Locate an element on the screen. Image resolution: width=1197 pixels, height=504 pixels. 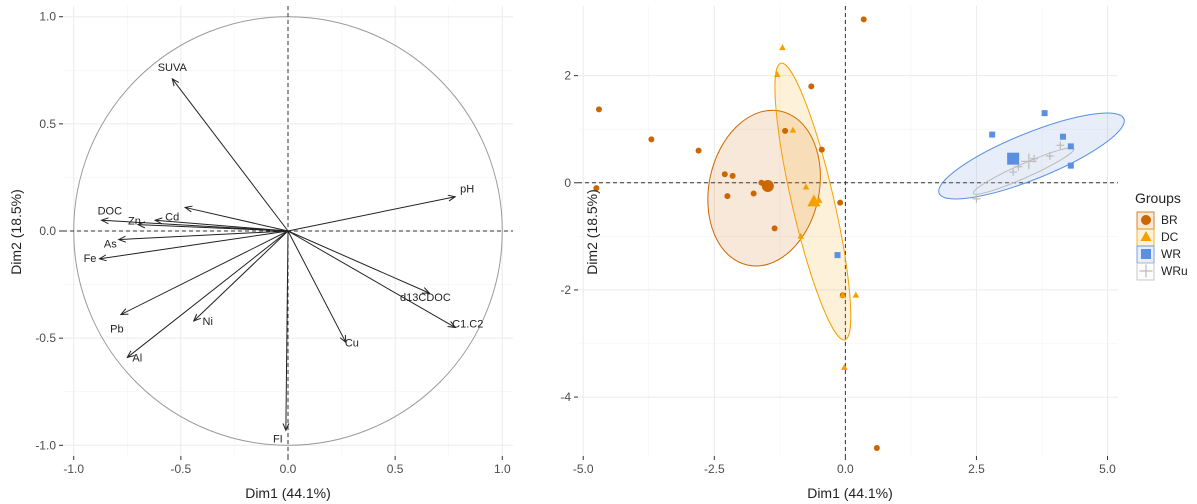
vector-arrow-unlabeled is located at coordinates (237, 219).